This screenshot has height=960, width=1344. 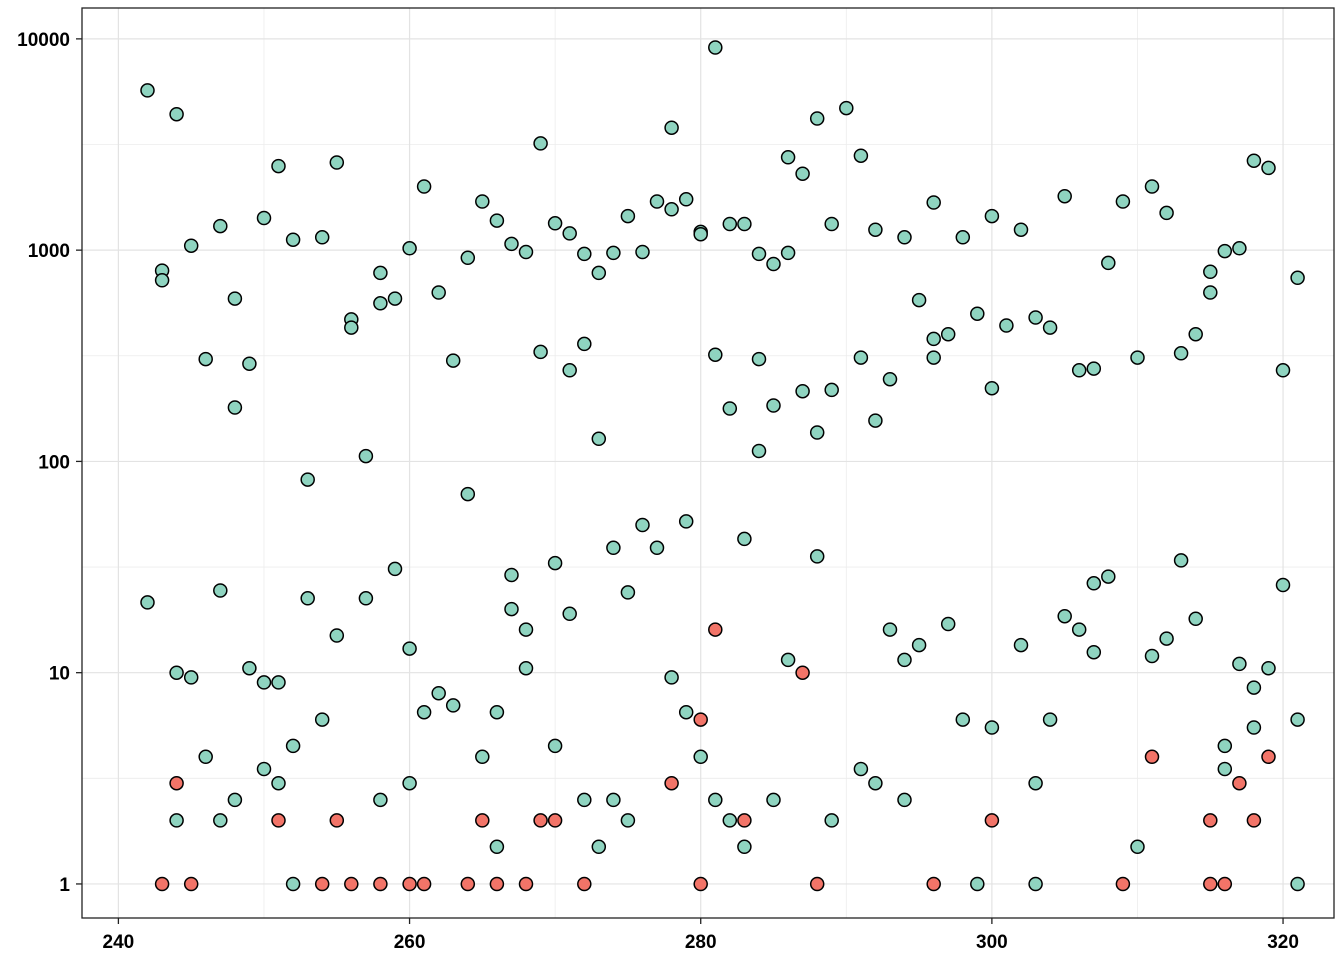 What do you see at coordinates (64, 885) in the screenshot?
I see `y-tick-label: 1` at bounding box center [64, 885].